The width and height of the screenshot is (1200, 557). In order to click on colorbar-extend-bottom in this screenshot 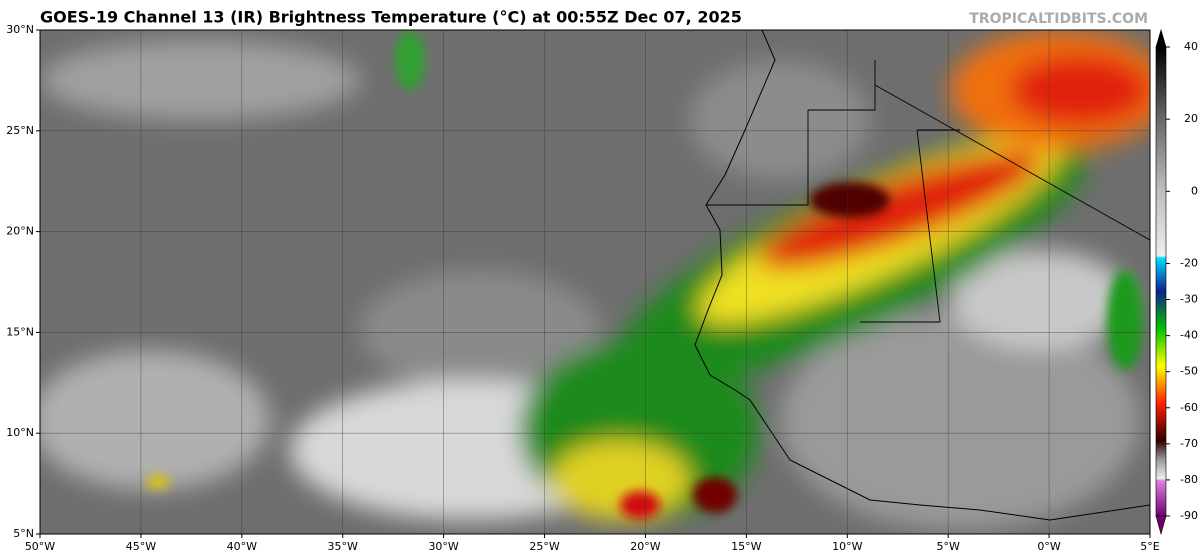, I will do `click(1161, 525)`.